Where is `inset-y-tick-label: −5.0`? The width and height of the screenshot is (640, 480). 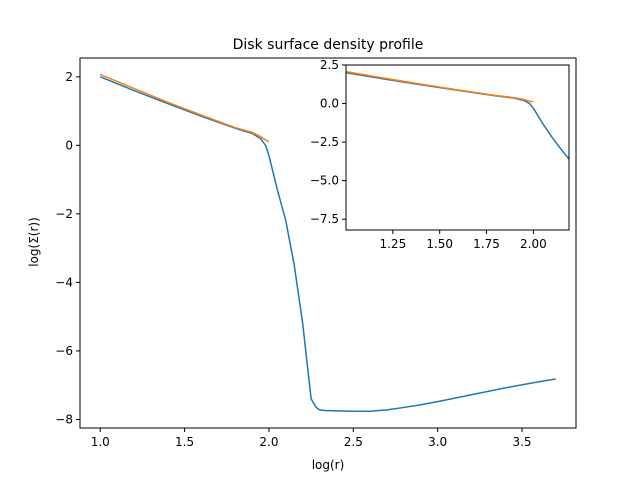
inset-y-tick-label: −5.0 is located at coordinates (324, 181).